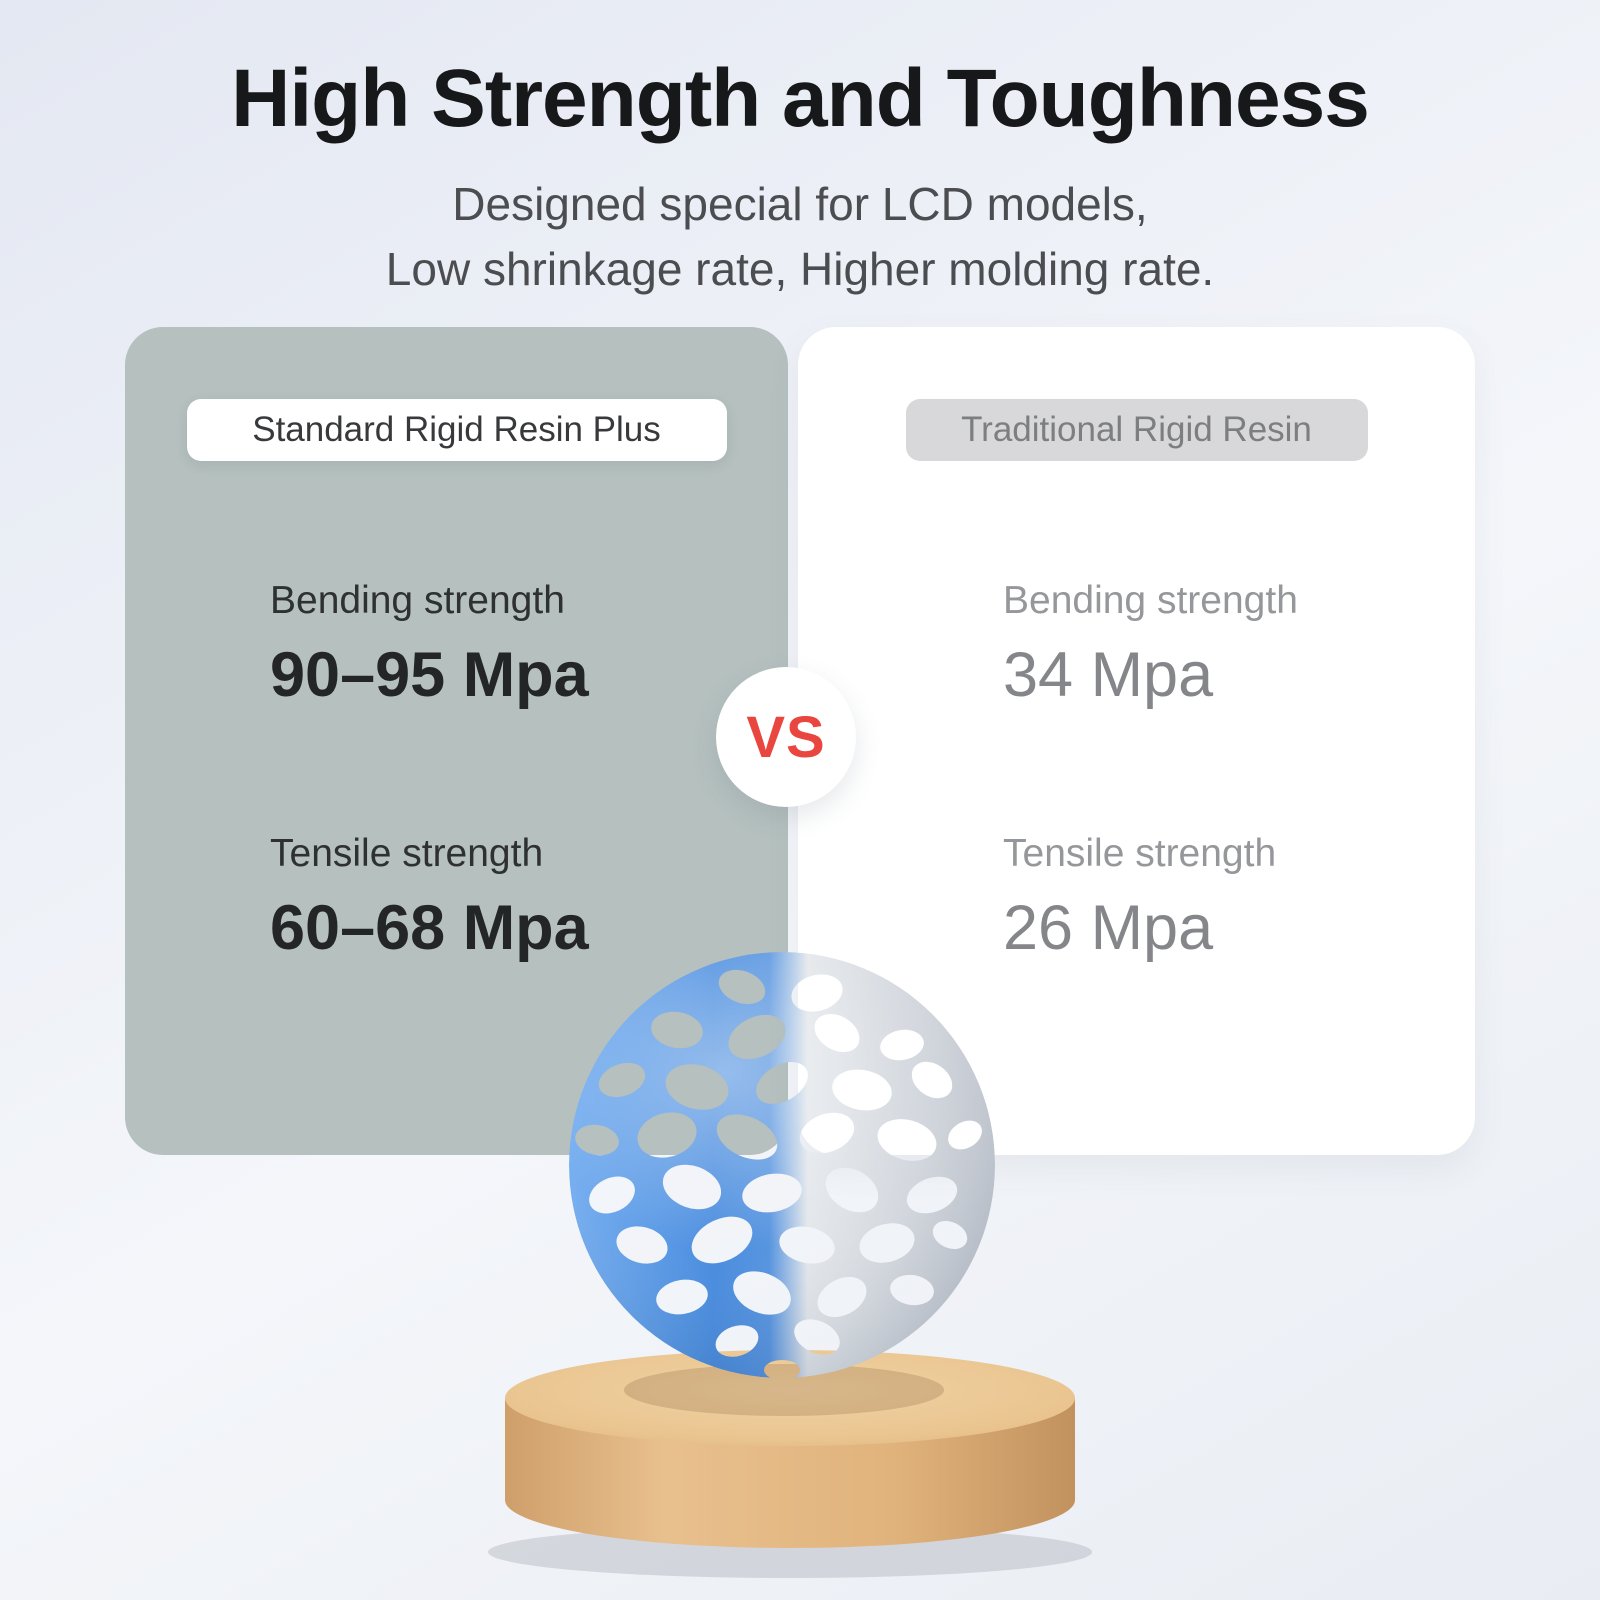 Image resolution: width=1600 pixels, height=1600 pixels. Describe the element at coordinates (1108, 675) in the screenshot. I see `stat-value: 34 Mpa` at that location.